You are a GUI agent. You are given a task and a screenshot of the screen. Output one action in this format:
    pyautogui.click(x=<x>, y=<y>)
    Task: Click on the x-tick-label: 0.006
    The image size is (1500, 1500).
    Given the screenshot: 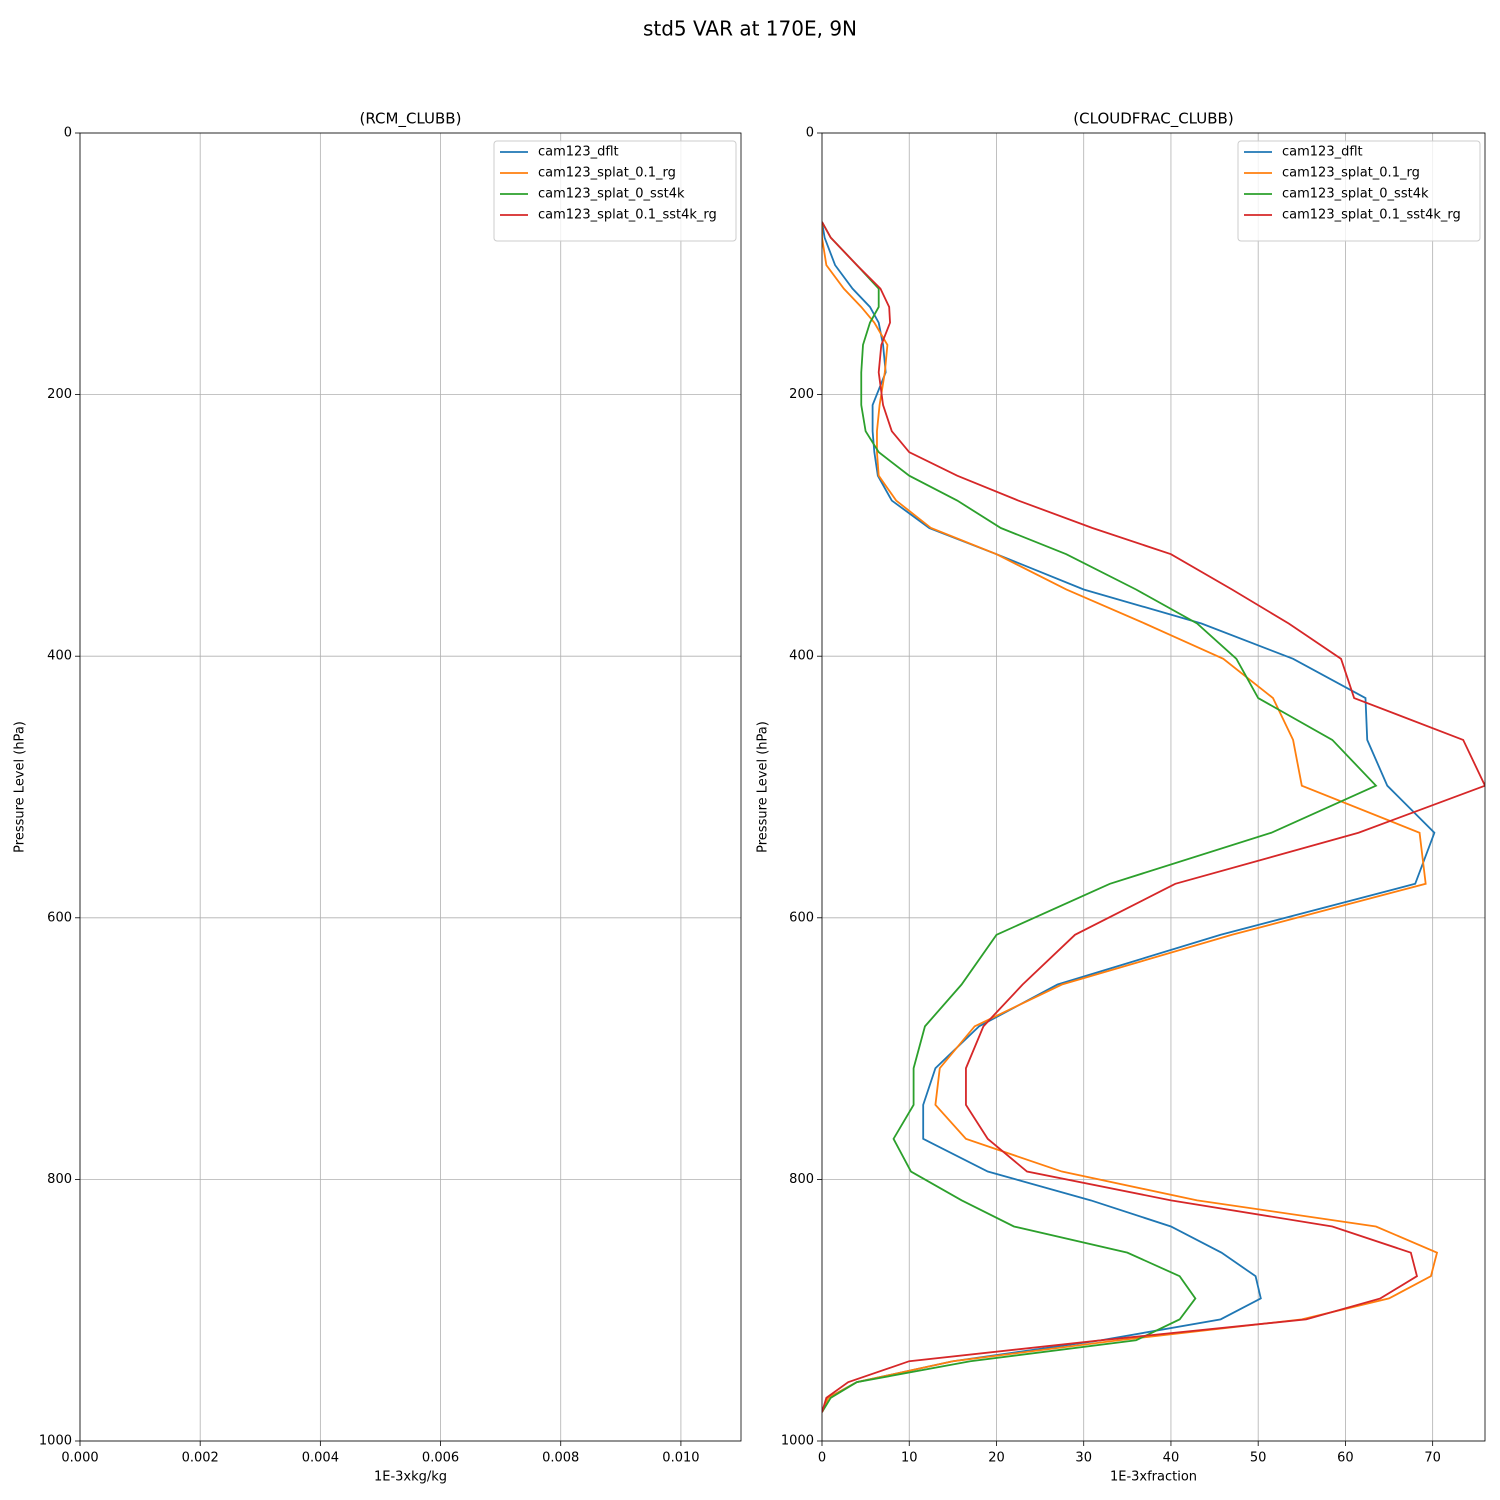 What is the action you would take?
    pyautogui.click(x=440, y=1458)
    